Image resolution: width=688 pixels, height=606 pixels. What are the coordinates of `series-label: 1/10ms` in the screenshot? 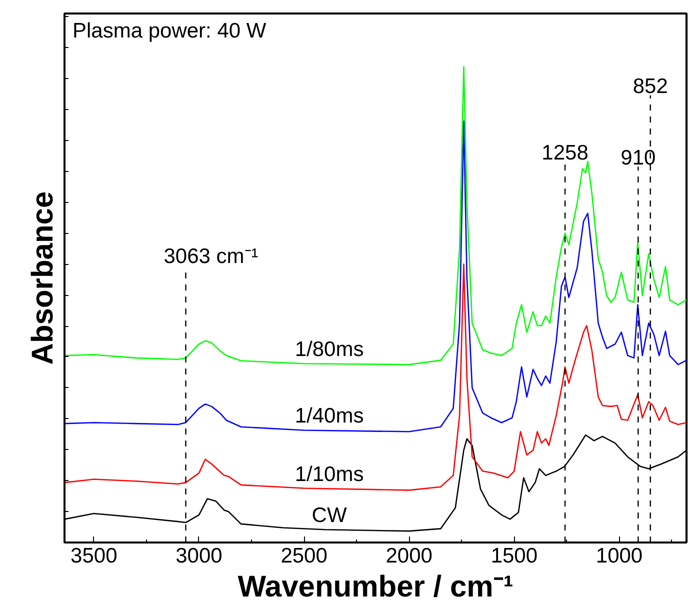 It's located at (329, 474).